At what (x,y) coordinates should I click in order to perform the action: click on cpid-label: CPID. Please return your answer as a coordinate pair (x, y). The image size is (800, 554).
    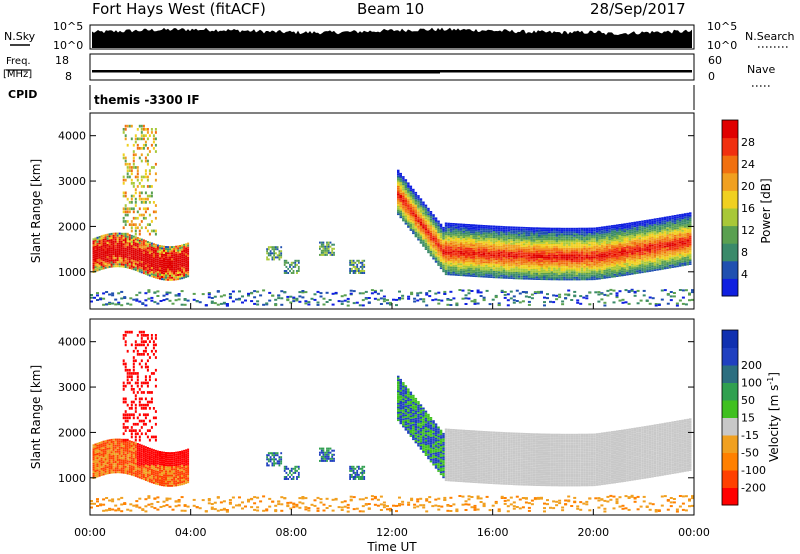
    Looking at the image, I should click on (22, 94).